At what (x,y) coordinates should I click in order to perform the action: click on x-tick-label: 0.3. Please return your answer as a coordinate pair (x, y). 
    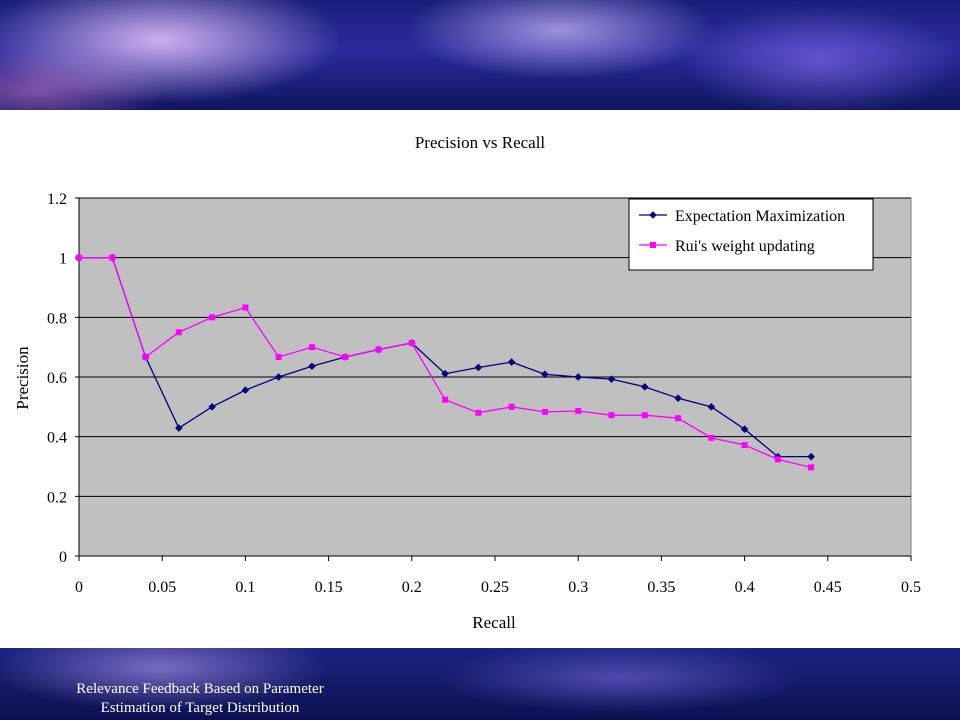
    Looking at the image, I should click on (578, 587).